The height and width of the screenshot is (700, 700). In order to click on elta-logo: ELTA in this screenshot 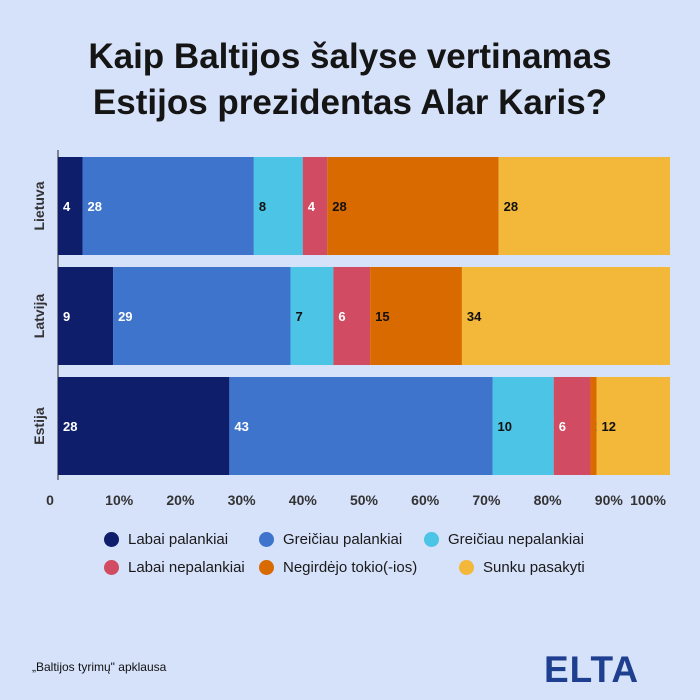, I will do `click(592, 669)`.